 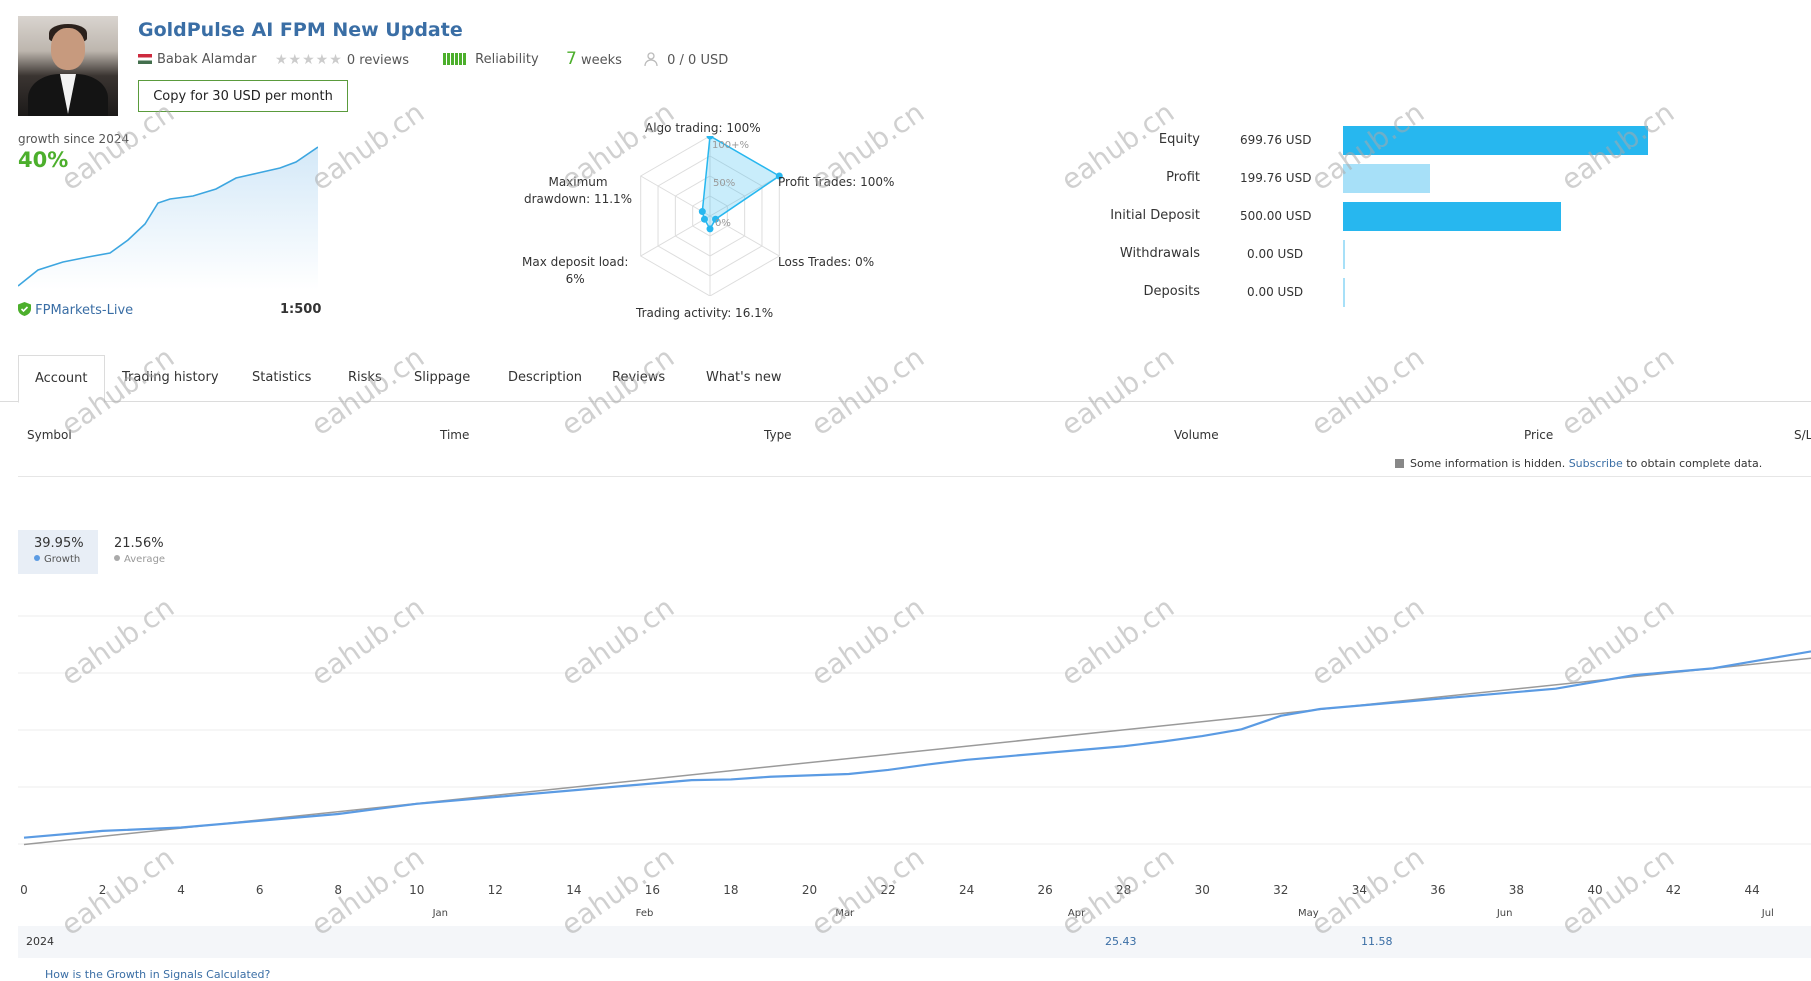 What do you see at coordinates (440, 913) in the screenshot?
I see `month-label: Jan` at bounding box center [440, 913].